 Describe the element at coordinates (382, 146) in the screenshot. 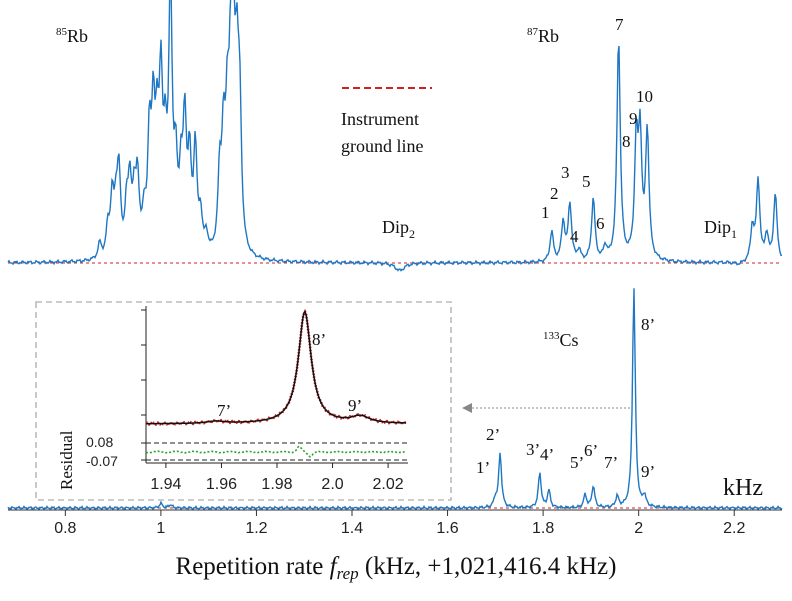

I see `legend-label-line2: ground line` at that location.